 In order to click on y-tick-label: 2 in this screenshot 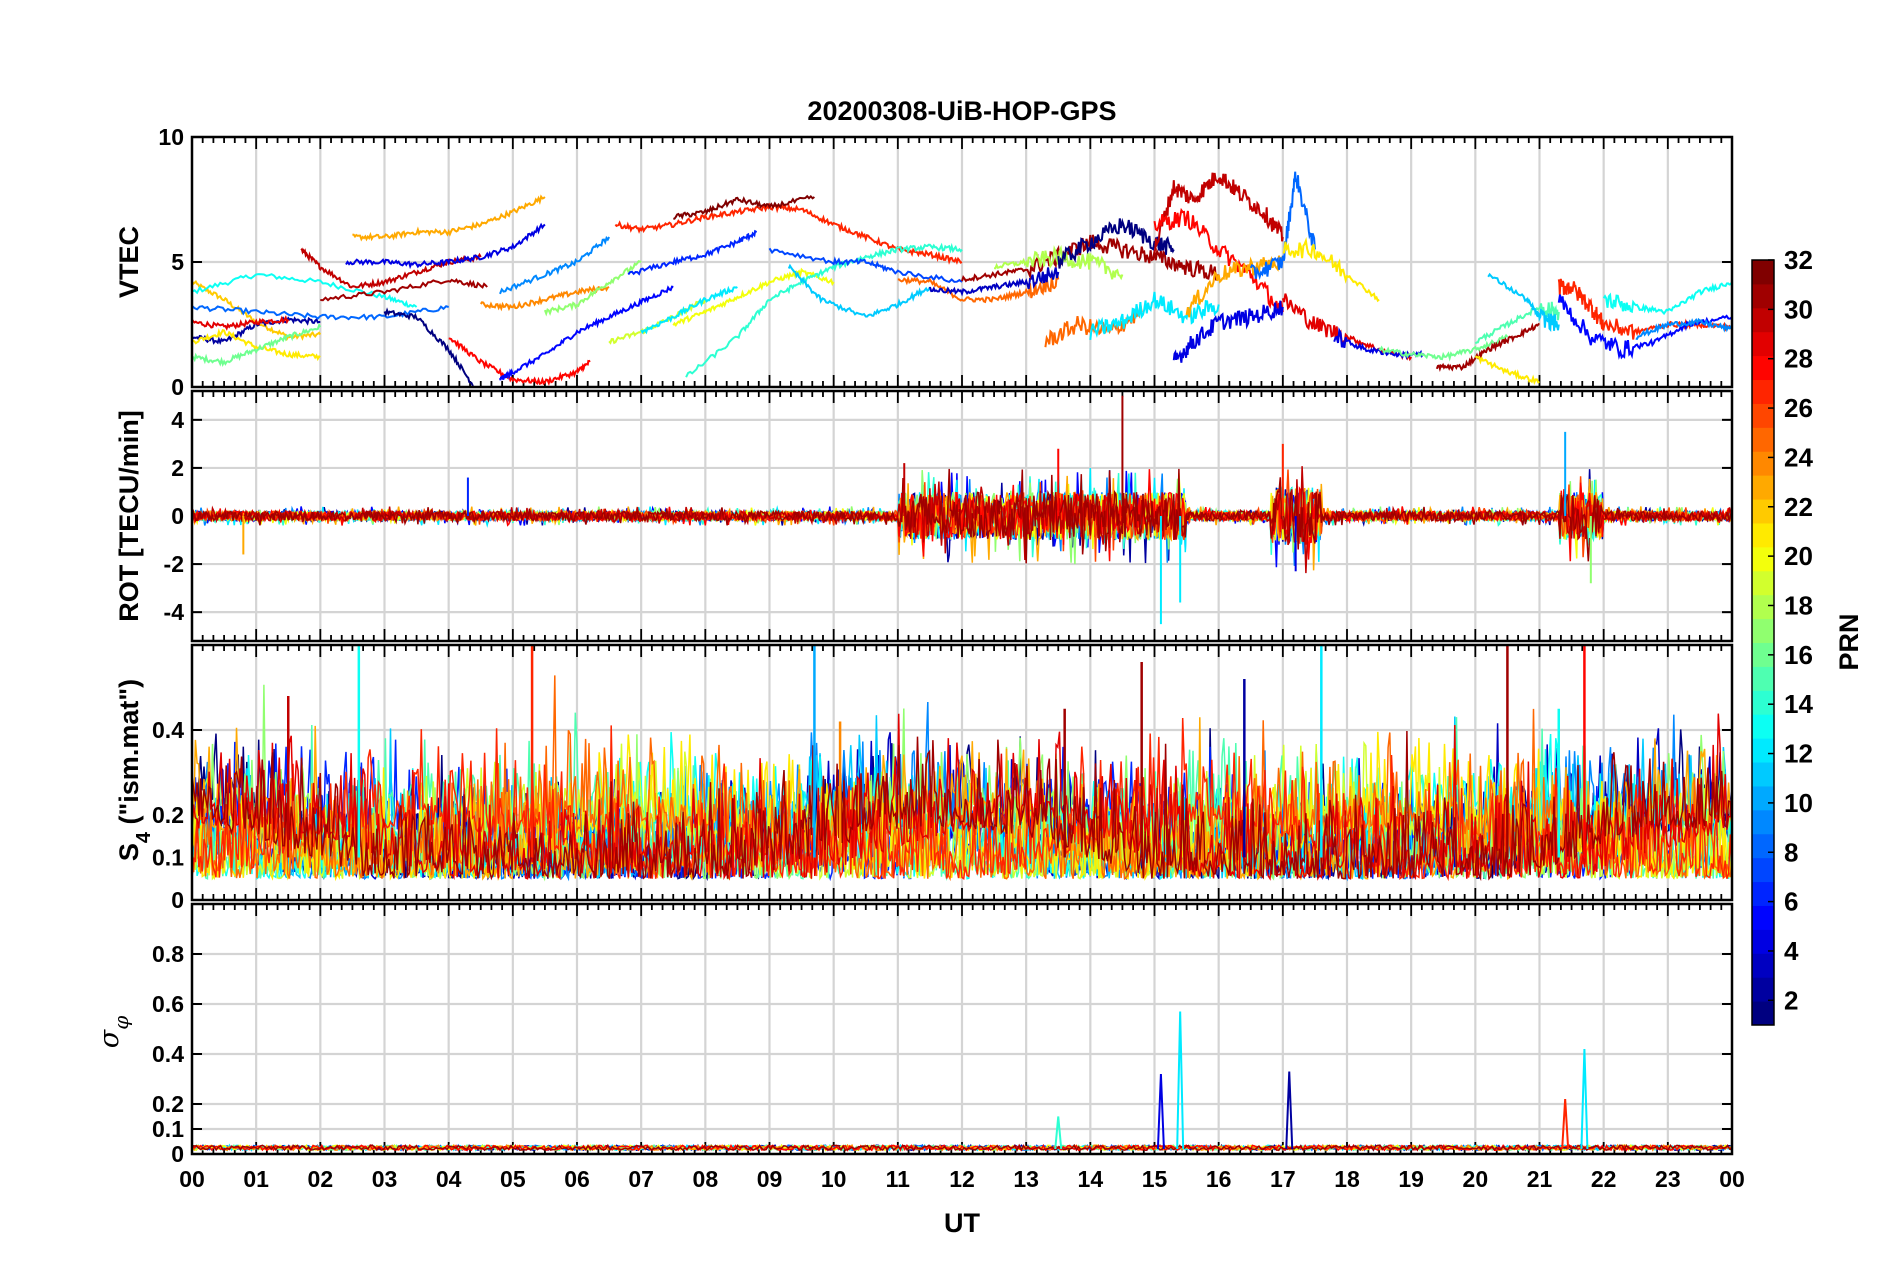, I will do `click(177, 468)`.